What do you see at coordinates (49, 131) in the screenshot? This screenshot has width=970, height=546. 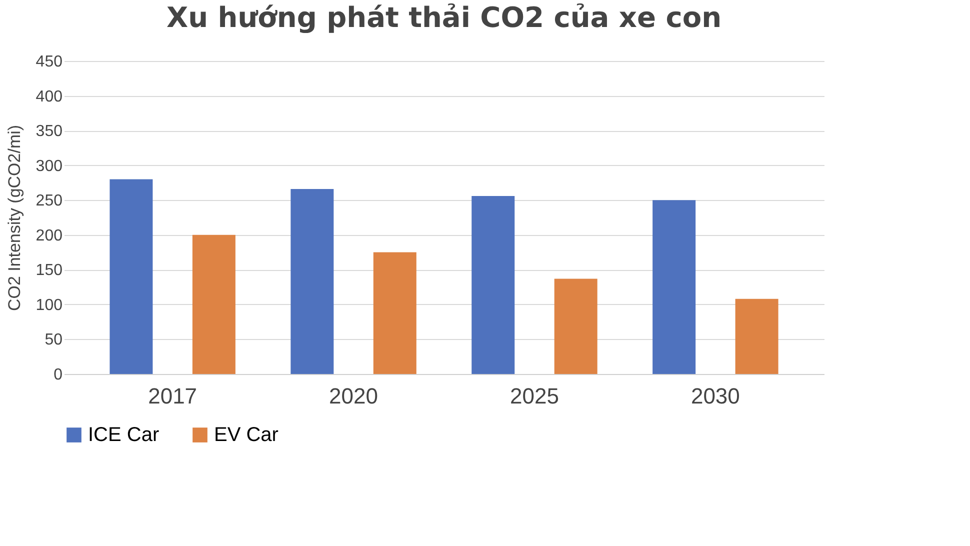 I see `y-tick-label: 350` at bounding box center [49, 131].